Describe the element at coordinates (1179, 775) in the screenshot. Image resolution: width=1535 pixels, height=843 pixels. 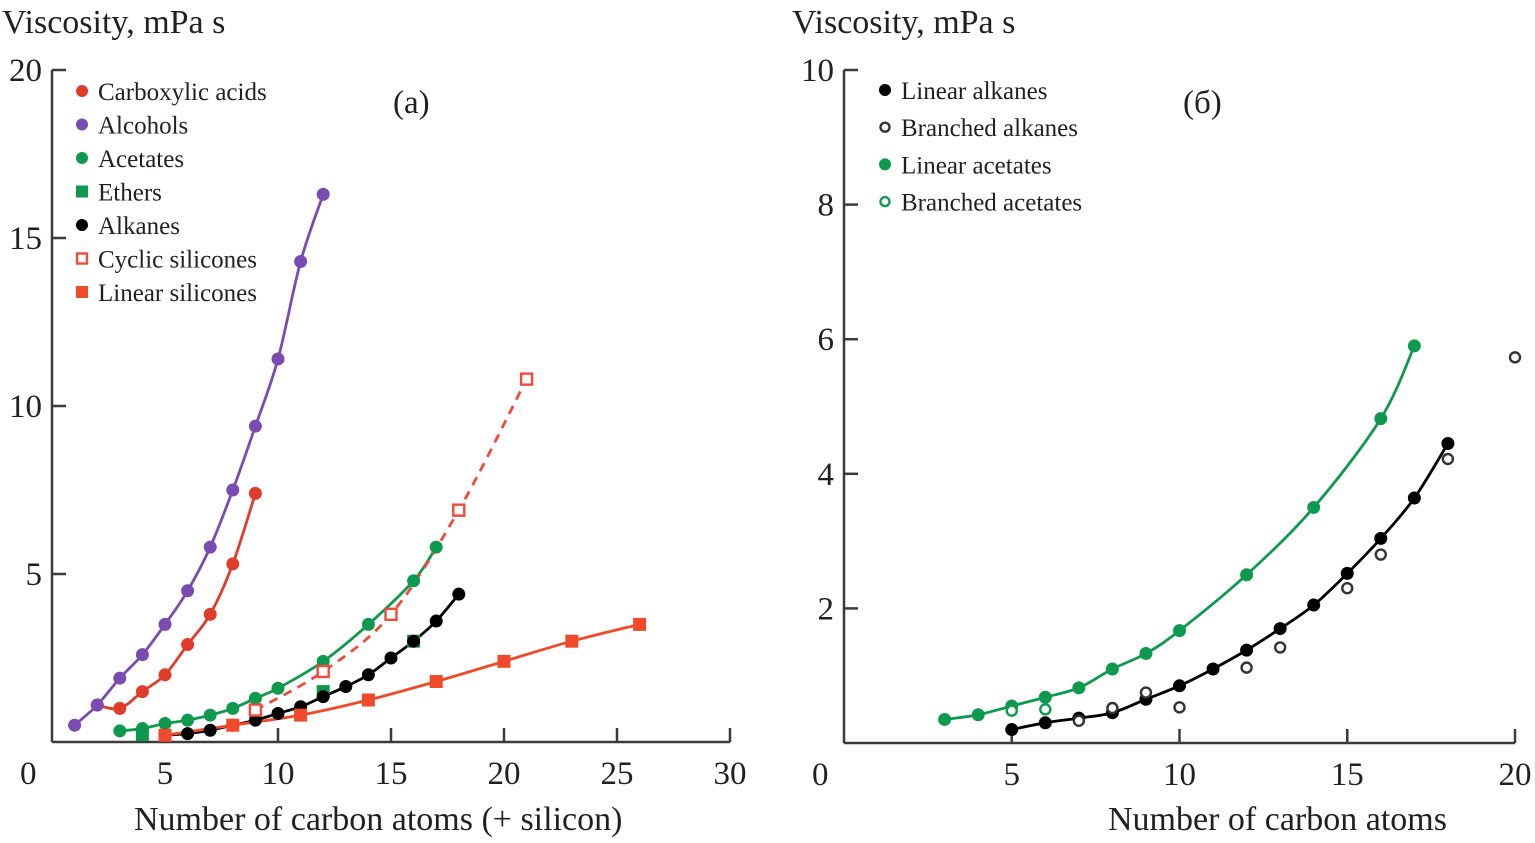
I see `x-tick-label: 10` at that location.